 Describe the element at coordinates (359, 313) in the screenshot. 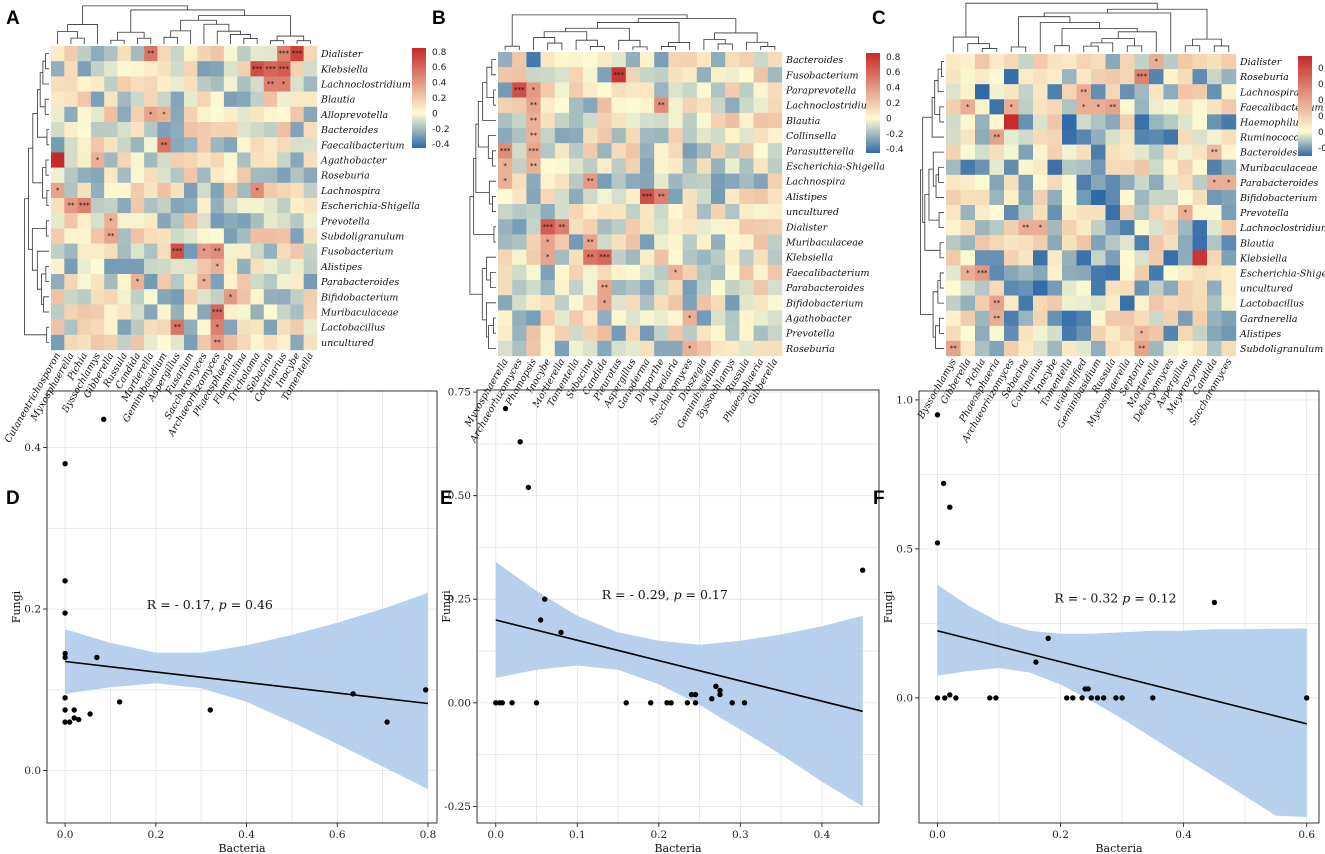

I see `row-label: Muribaculaceae` at that location.